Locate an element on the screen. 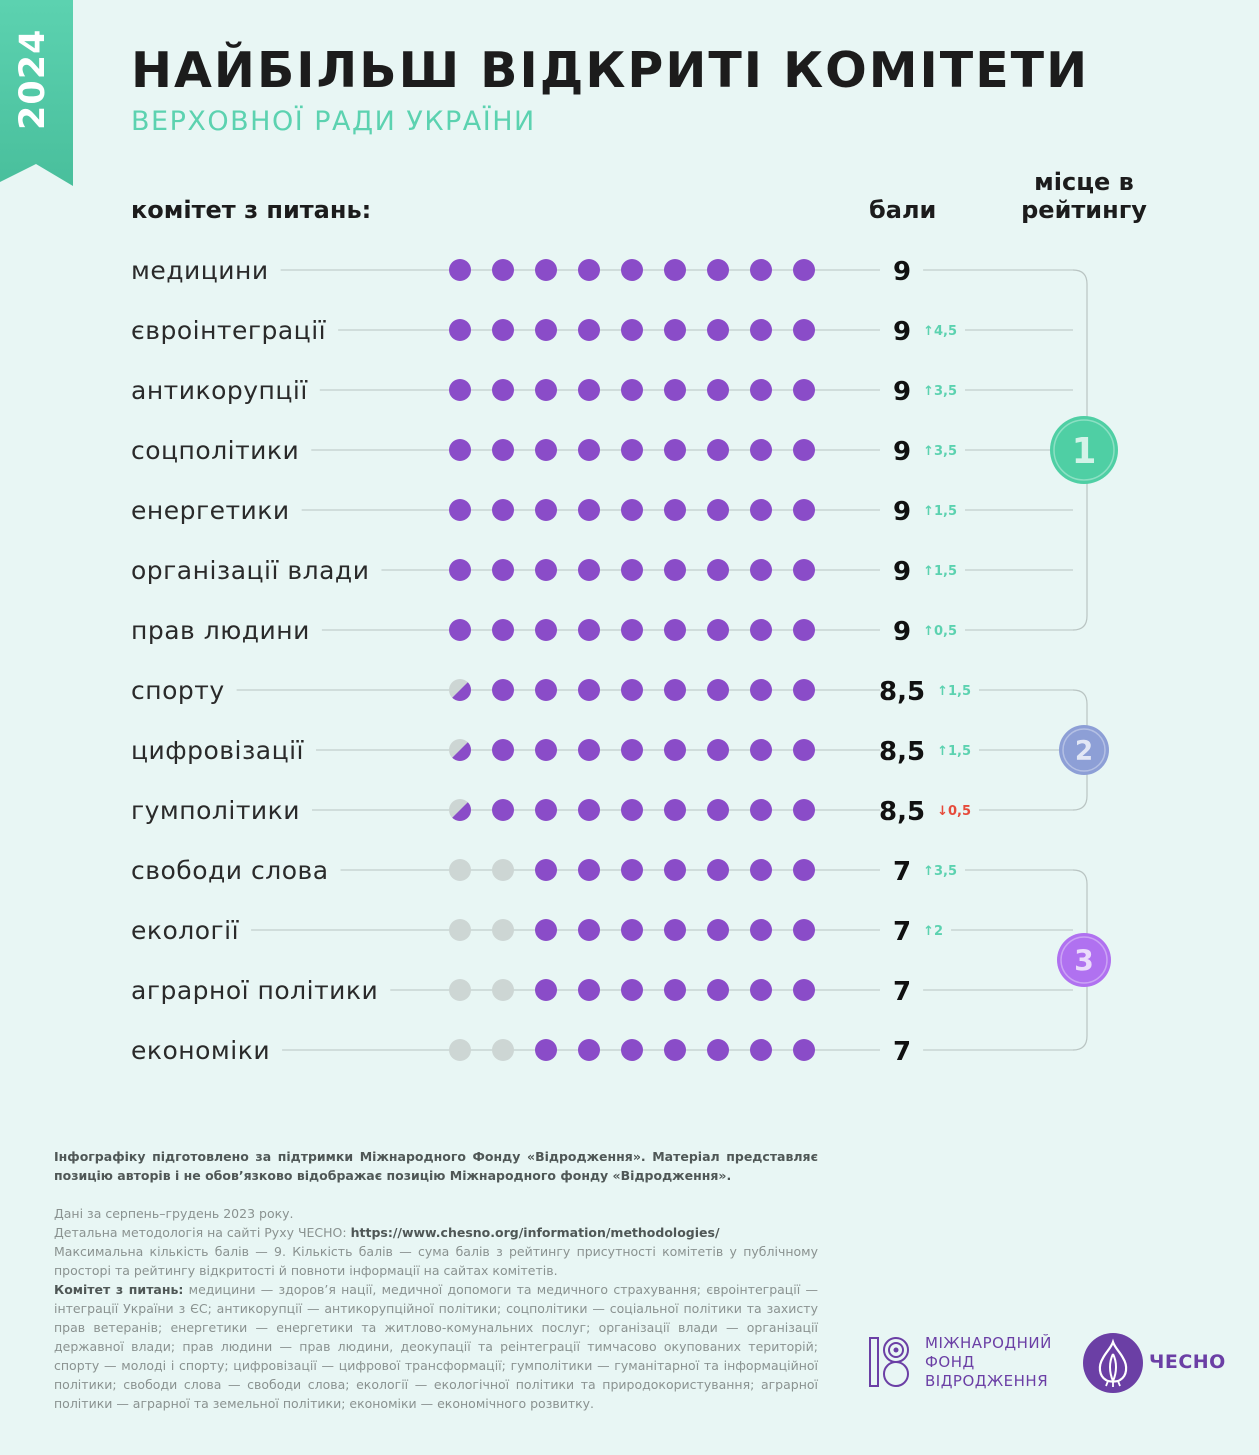  committee-row: свободи слова 7 ↑3,5 is located at coordinates (602, 871).